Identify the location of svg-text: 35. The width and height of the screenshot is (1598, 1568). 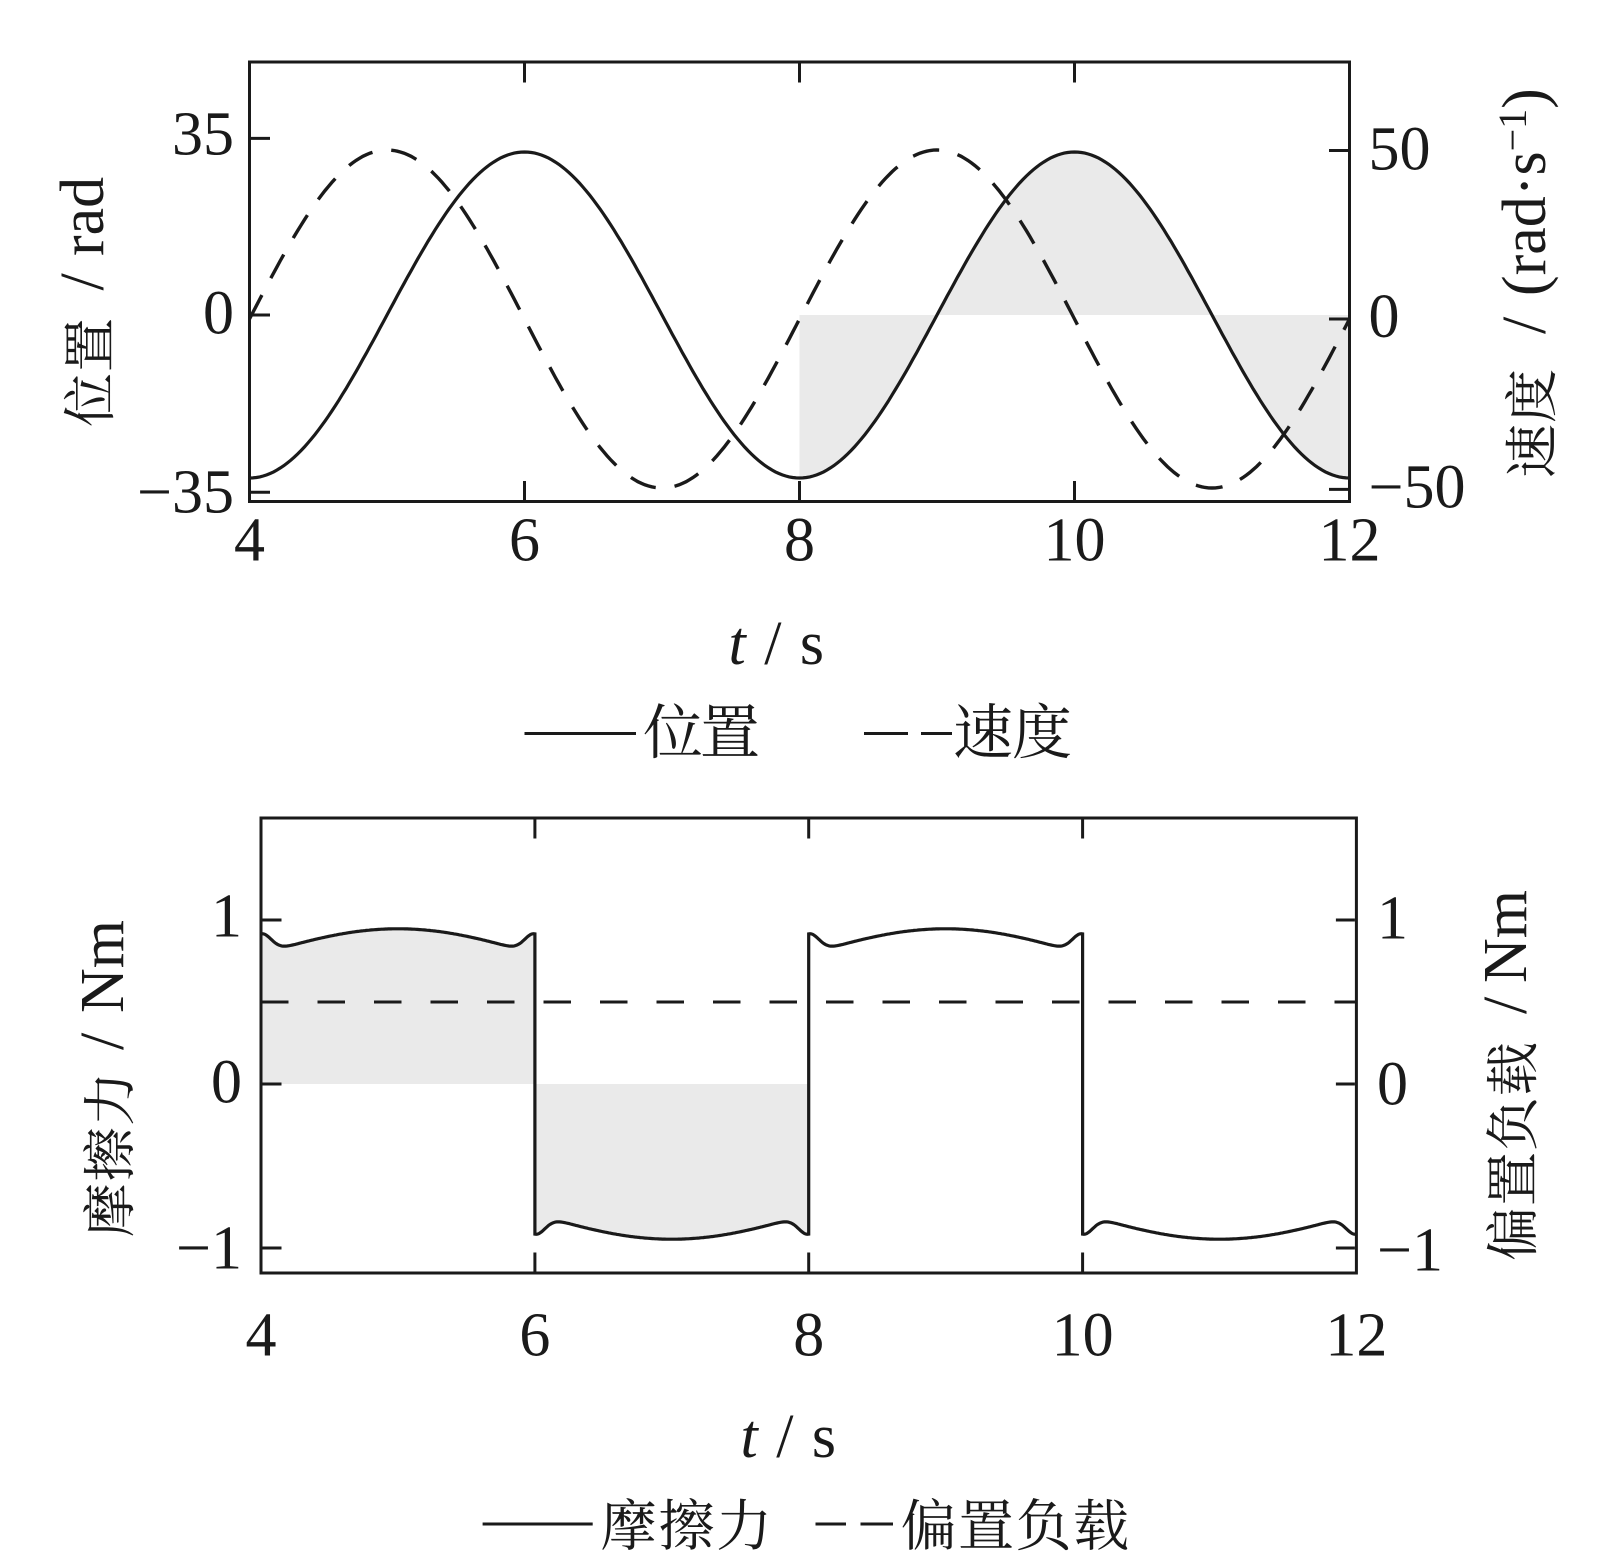
(203, 134).